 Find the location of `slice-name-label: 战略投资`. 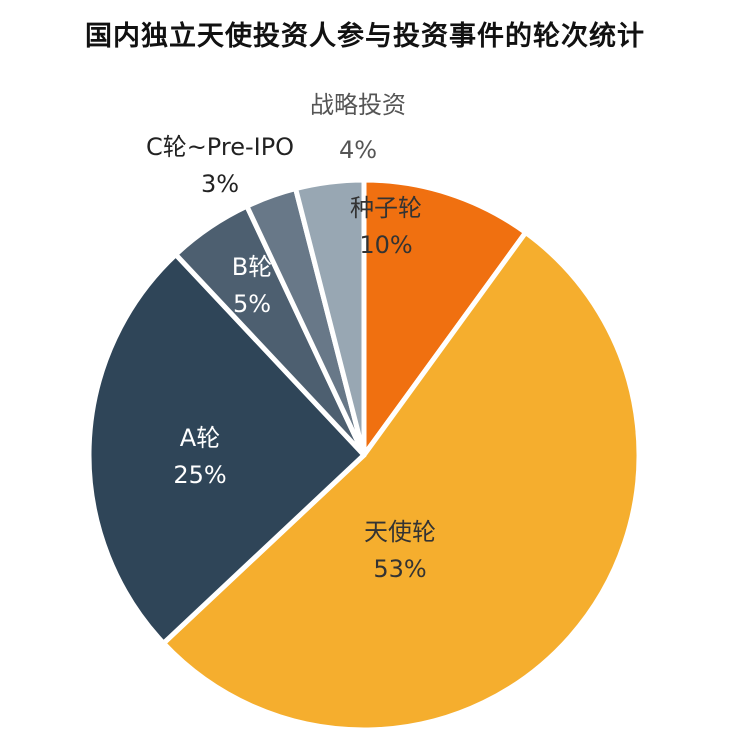

slice-name-label: 战略投资 is located at coordinates (358, 105).